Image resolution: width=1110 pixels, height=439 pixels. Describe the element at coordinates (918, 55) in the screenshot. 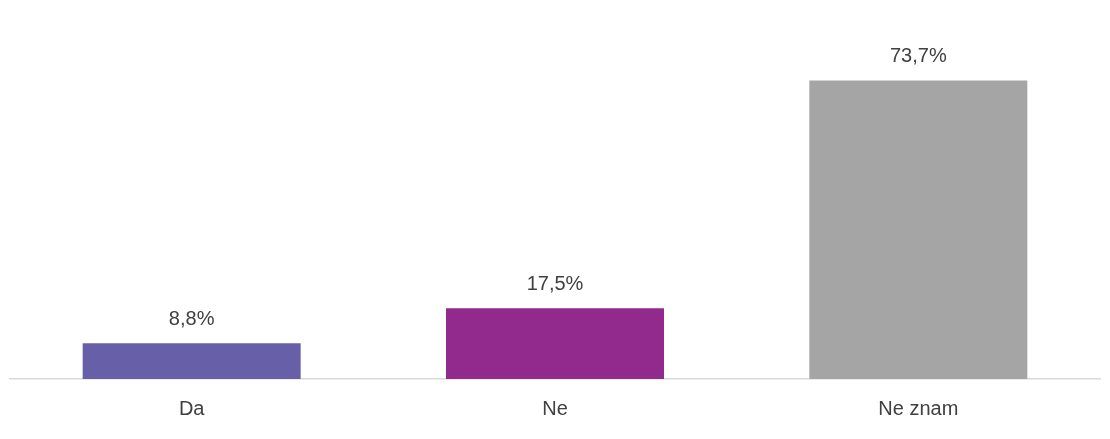

I see `data-label: 73,7%` at that location.